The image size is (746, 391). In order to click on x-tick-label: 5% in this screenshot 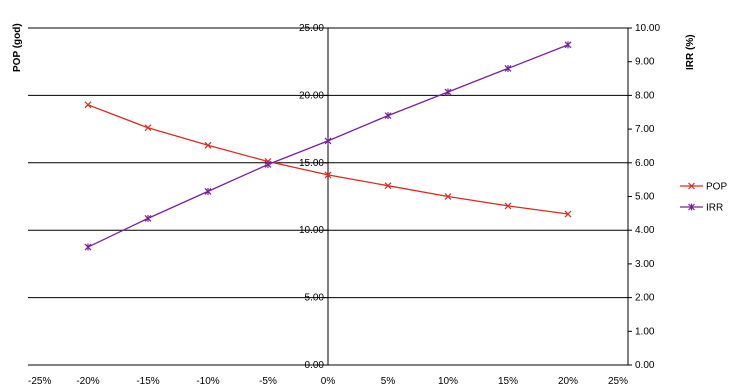, I will do `click(388, 381)`.